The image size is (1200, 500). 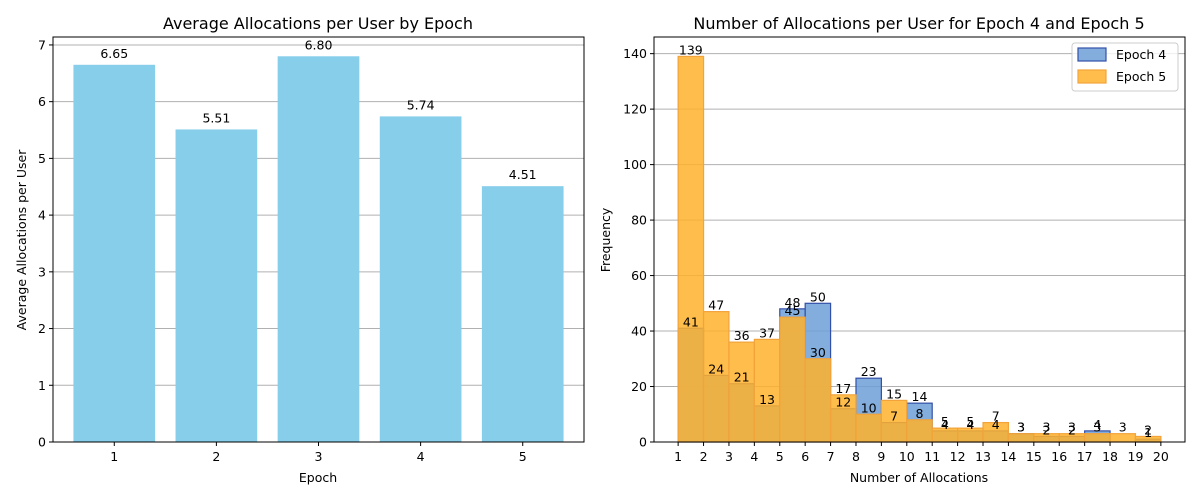 I want to click on y-axis-label: Frequency, so click(x=605, y=239).